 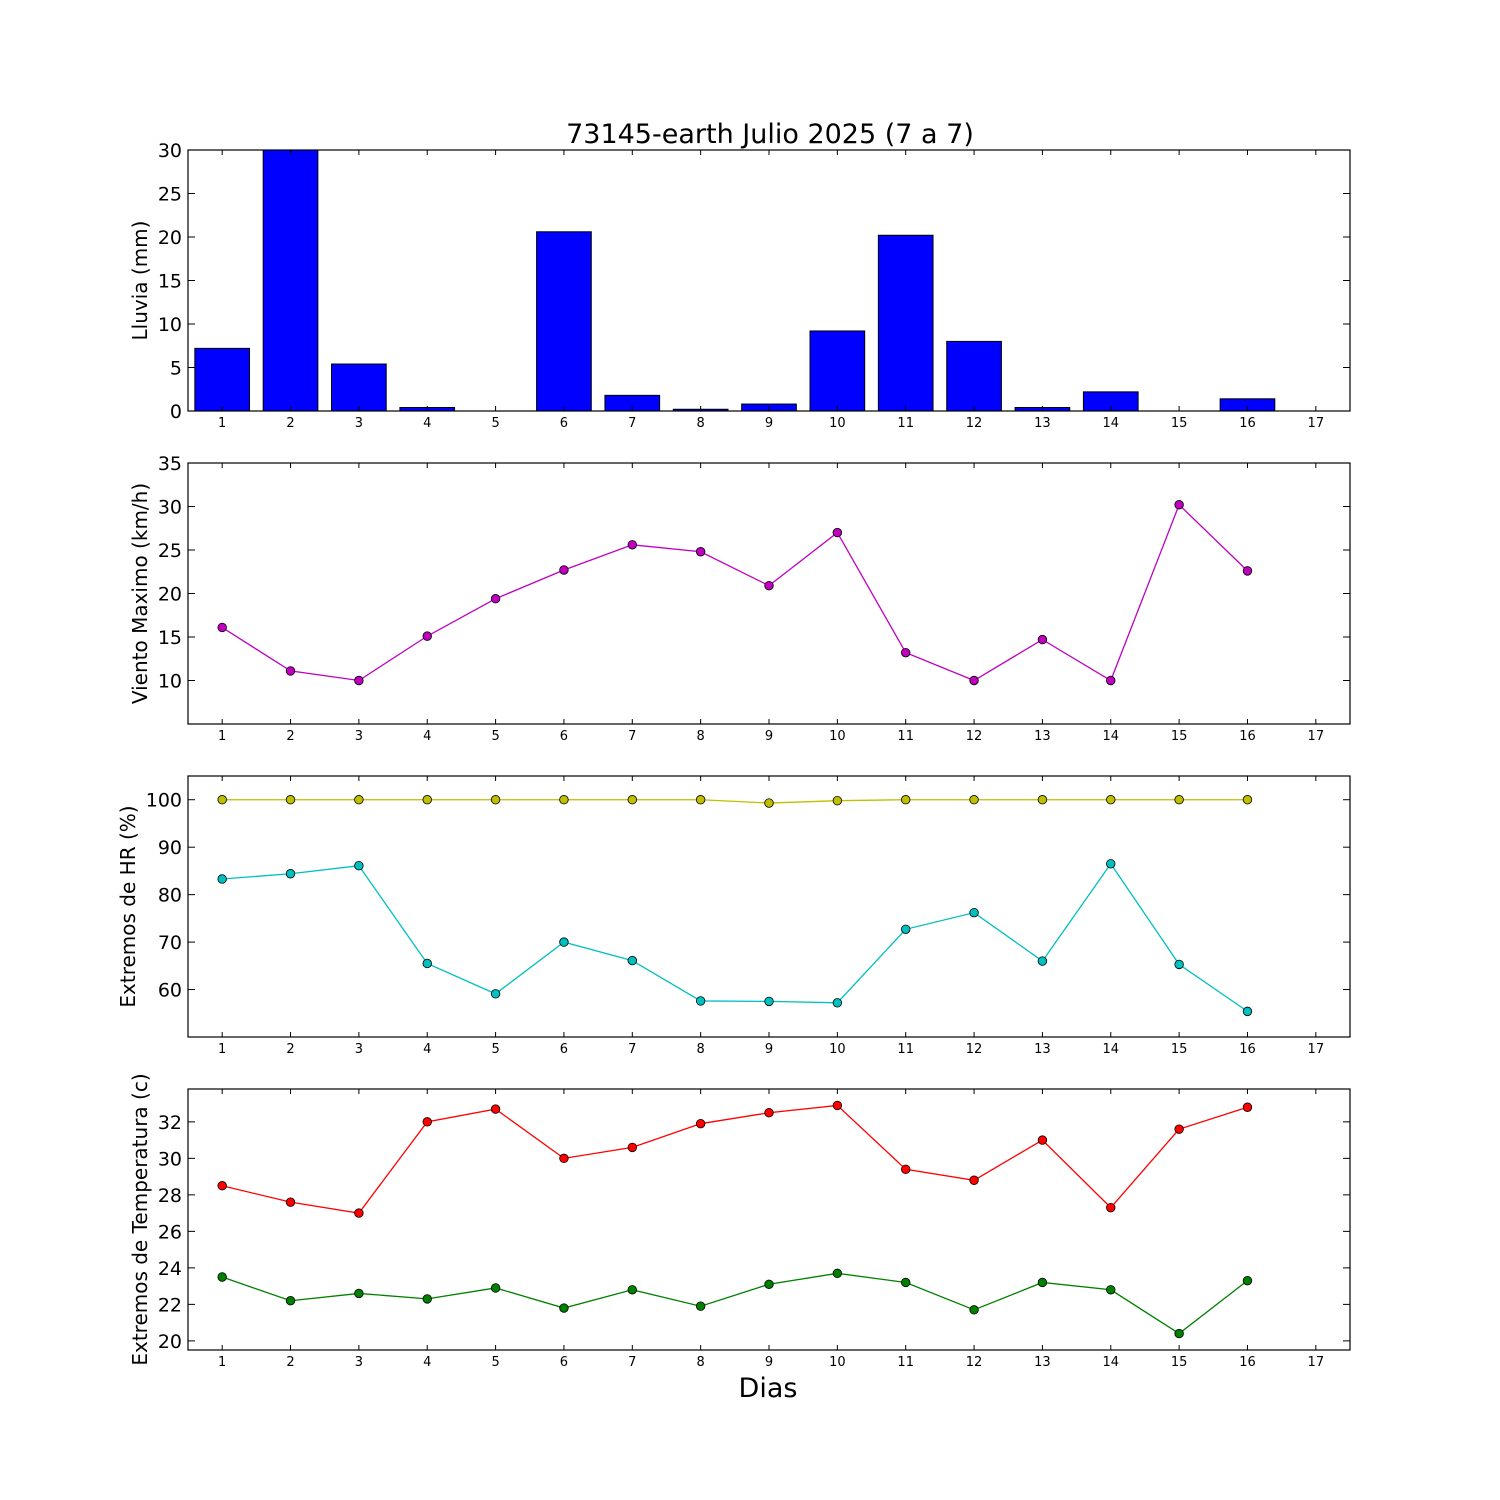 I want to click on y-tick-label: 10, so click(x=170, y=325).